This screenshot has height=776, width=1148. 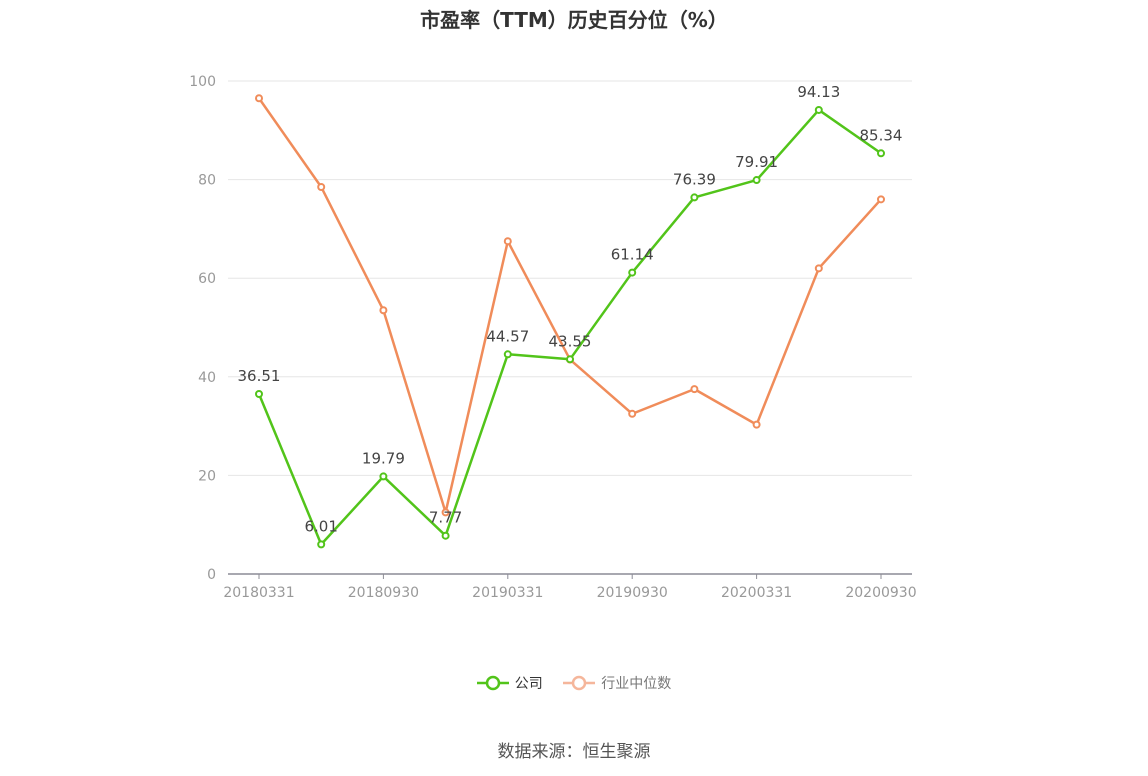 What do you see at coordinates (574, 20) in the screenshot?
I see `chart-title: 市盈率（TTM）历史百分位（%）` at bounding box center [574, 20].